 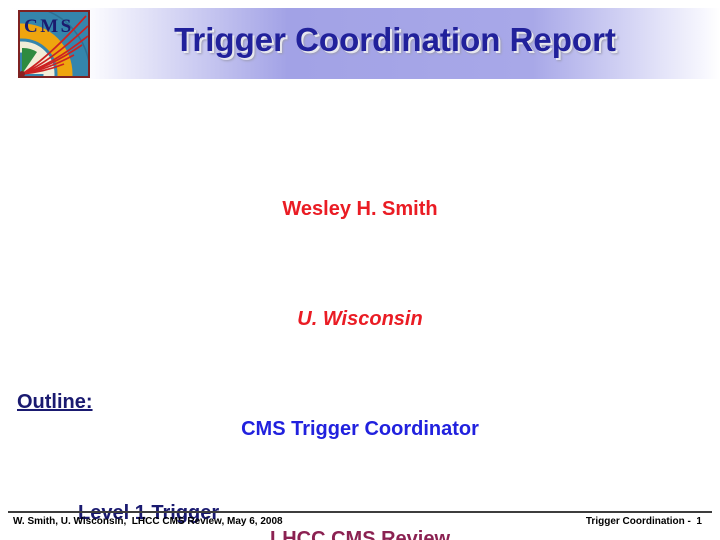 What do you see at coordinates (55, 402) in the screenshot?
I see `outline-heading: Outline:` at bounding box center [55, 402].